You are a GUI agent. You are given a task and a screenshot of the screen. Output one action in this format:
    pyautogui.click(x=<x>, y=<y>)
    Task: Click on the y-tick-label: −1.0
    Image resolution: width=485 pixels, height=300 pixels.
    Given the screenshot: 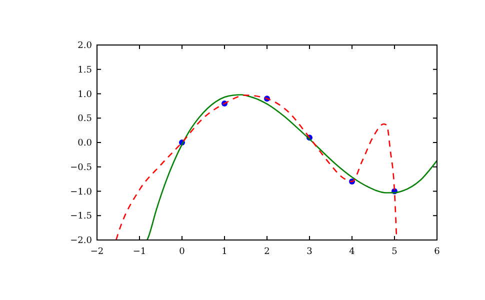 What is the action you would take?
    pyautogui.click(x=81, y=192)
    